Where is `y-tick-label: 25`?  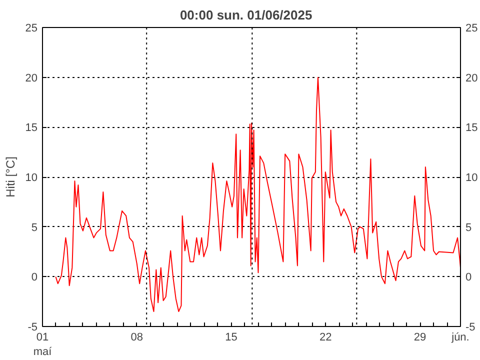 y-tick-label: 25 is located at coordinates (31, 28).